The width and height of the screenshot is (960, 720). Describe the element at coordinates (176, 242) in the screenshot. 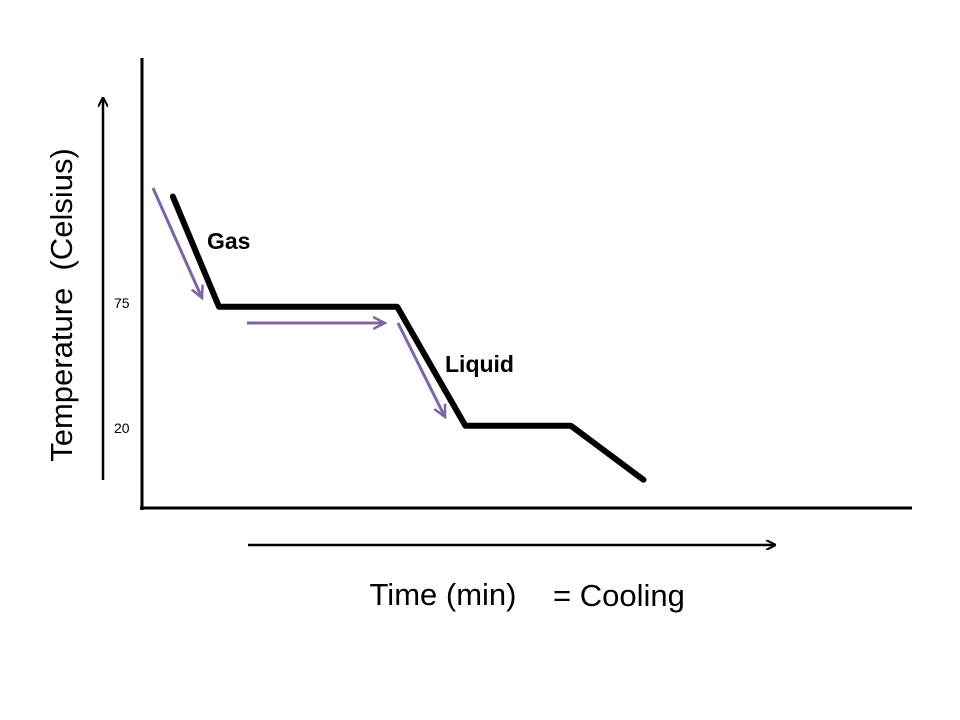

I see `gas-cooling-arrow` at that location.